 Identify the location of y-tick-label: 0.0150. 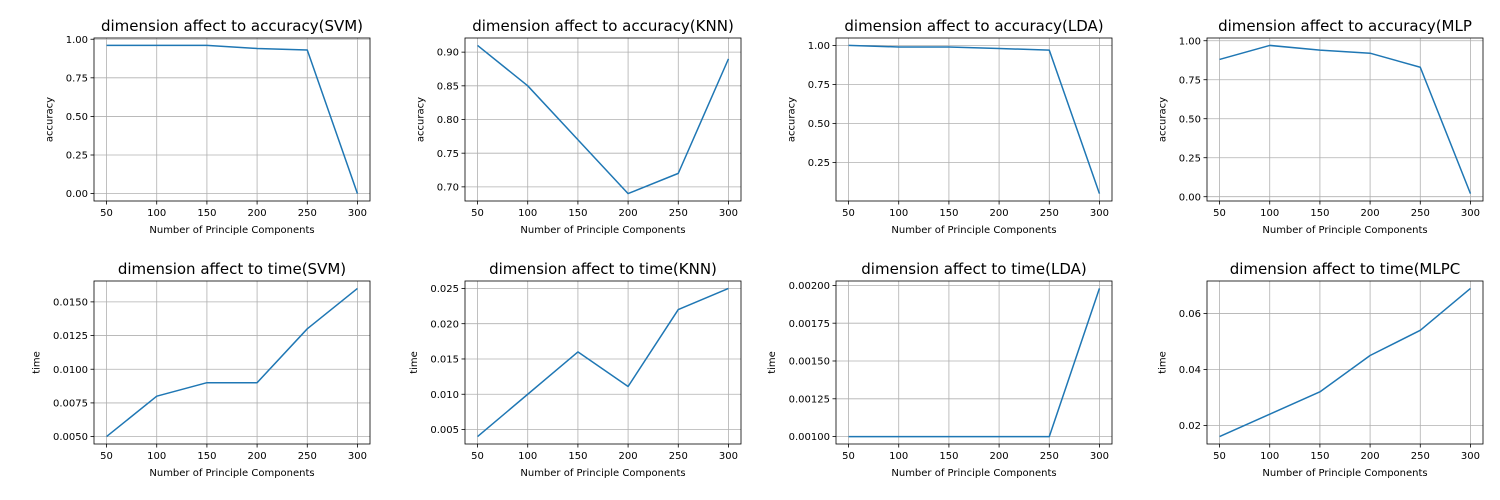
(70, 302).